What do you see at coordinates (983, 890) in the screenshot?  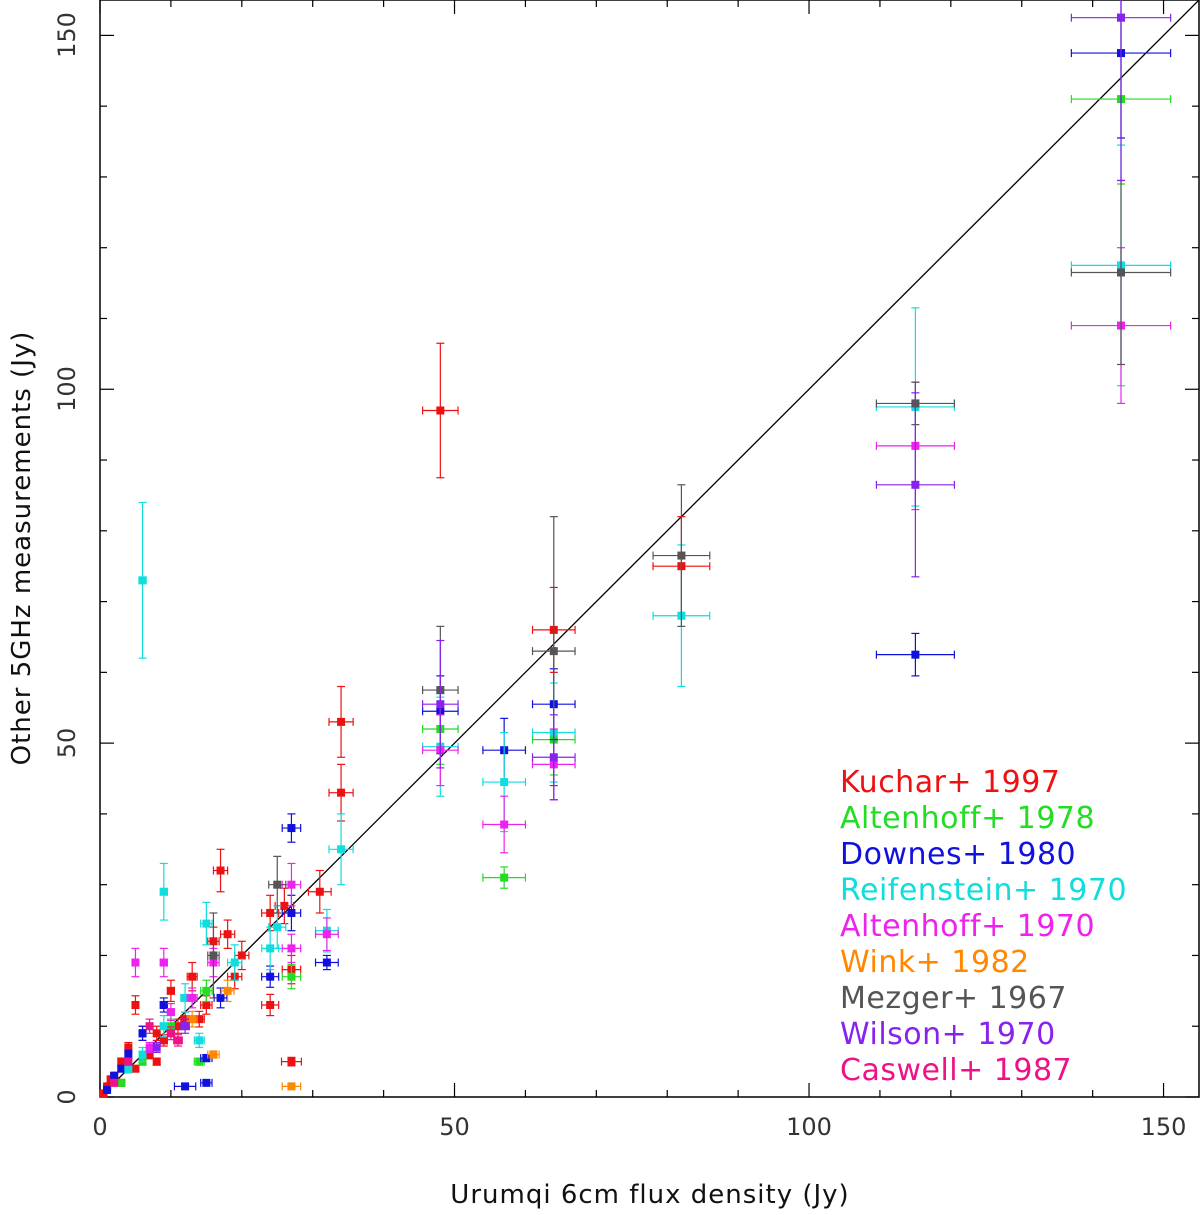 I see `legend-entry-reifenstein-1970: Reifenstein+ 1970` at bounding box center [983, 890].